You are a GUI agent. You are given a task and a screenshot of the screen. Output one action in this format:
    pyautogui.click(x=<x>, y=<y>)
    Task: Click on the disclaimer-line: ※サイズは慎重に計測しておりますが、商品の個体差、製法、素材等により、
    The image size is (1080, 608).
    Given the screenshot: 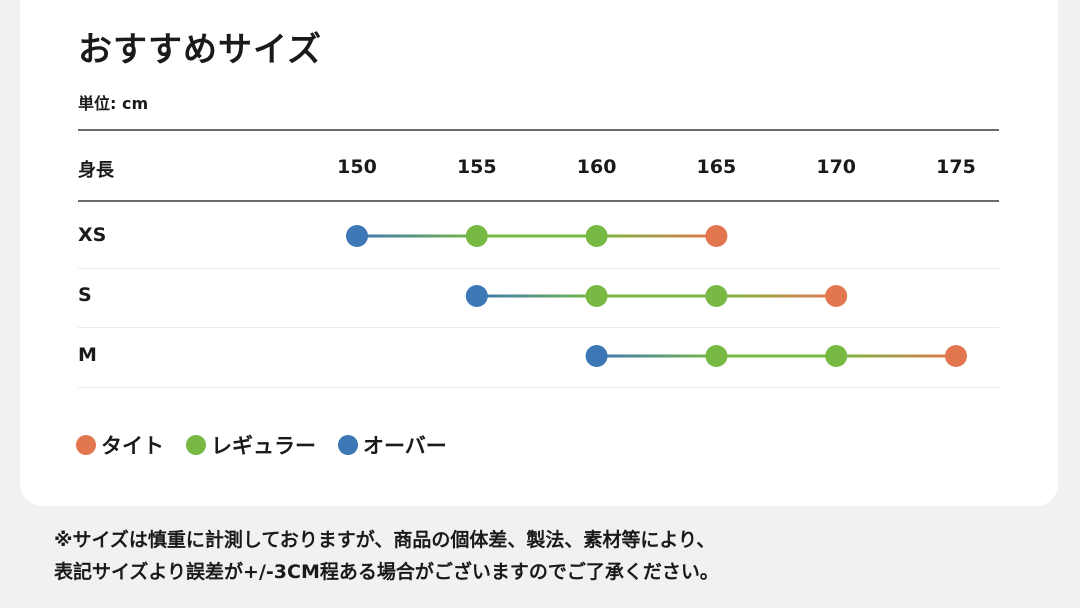 What is the action you would take?
    pyautogui.click(x=385, y=540)
    